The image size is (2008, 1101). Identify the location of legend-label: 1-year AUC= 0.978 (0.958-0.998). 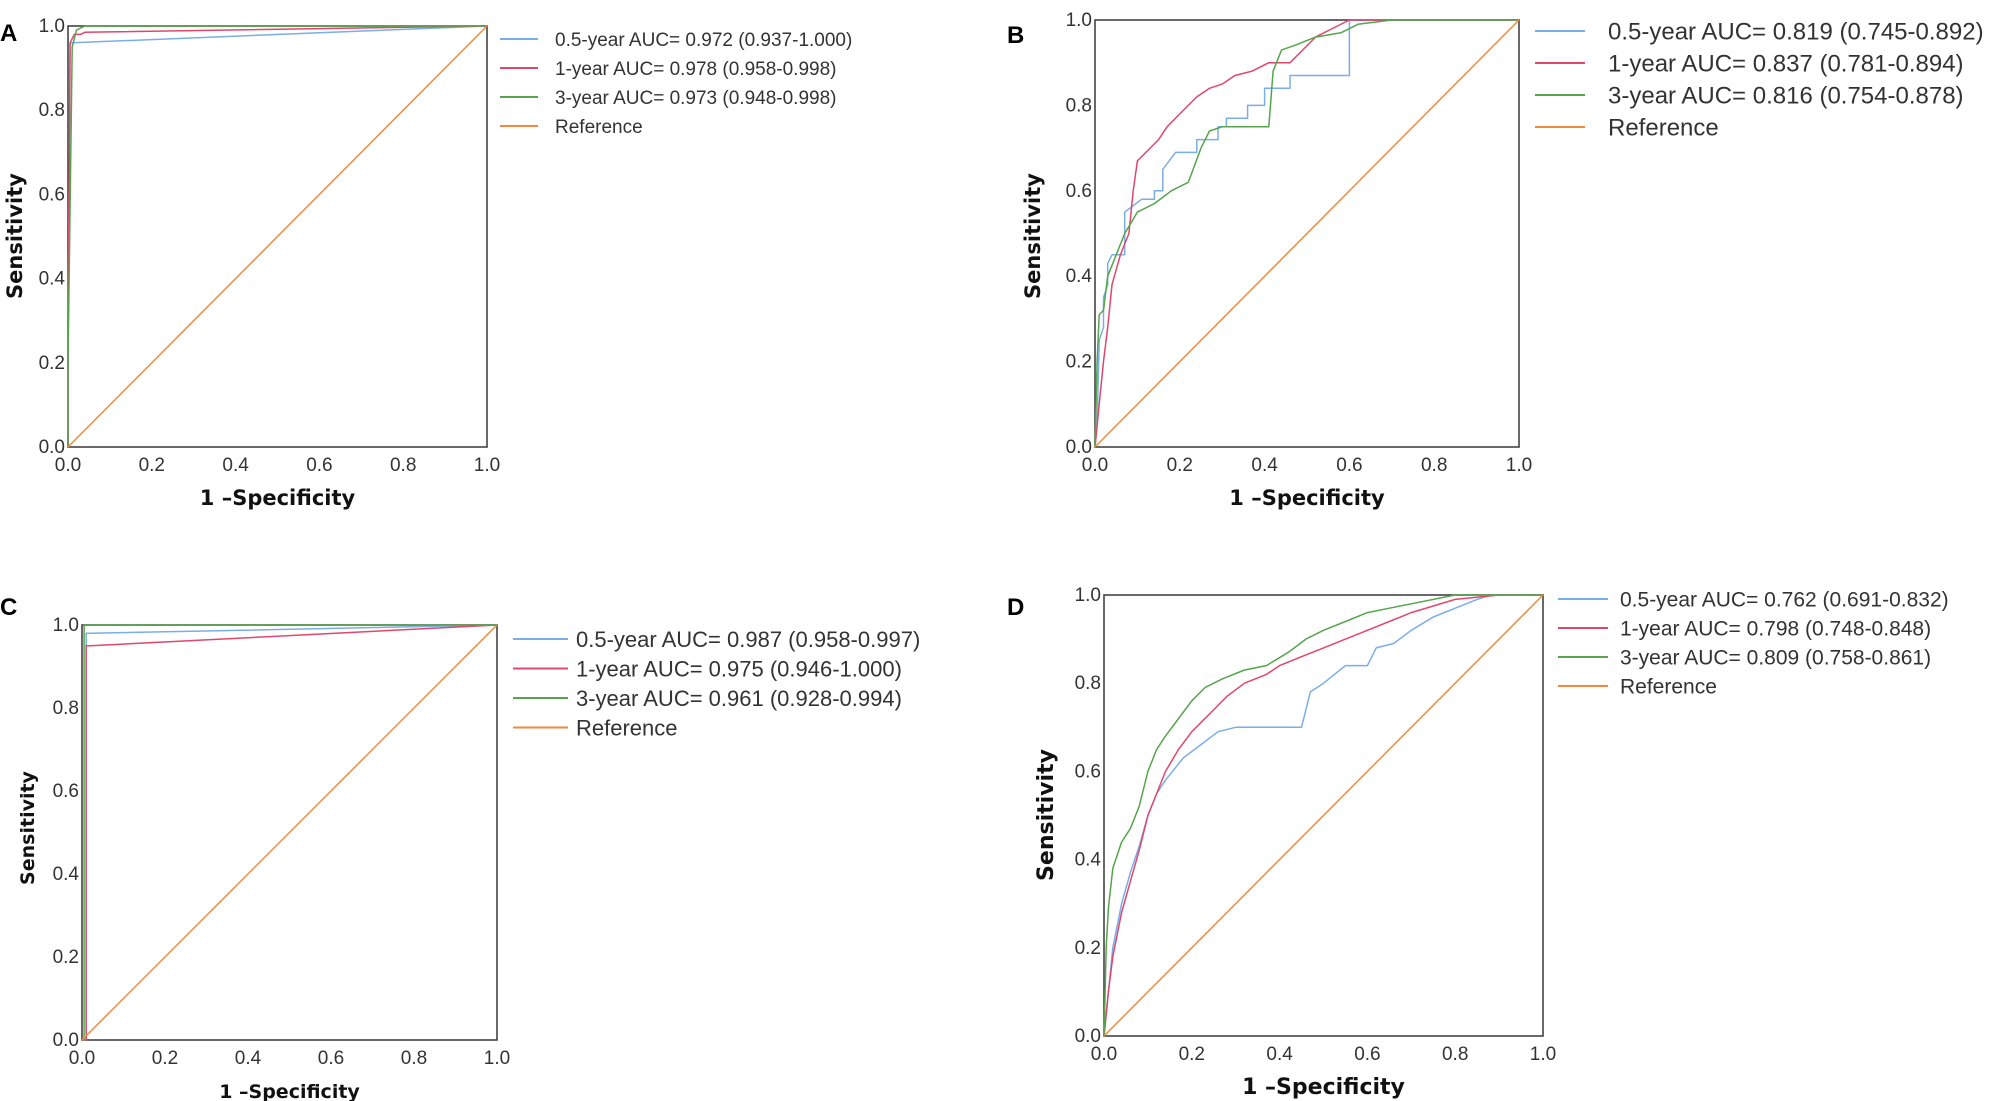
(695, 69).